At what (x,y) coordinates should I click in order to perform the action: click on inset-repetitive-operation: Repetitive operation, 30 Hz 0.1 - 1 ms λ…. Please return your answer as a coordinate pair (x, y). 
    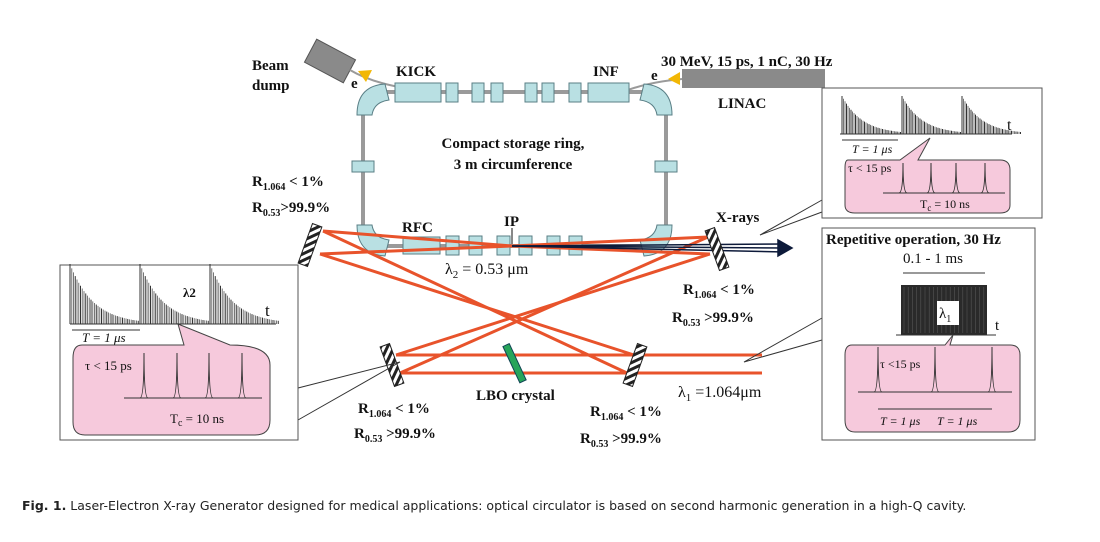
    Looking at the image, I should click on (928, 334).